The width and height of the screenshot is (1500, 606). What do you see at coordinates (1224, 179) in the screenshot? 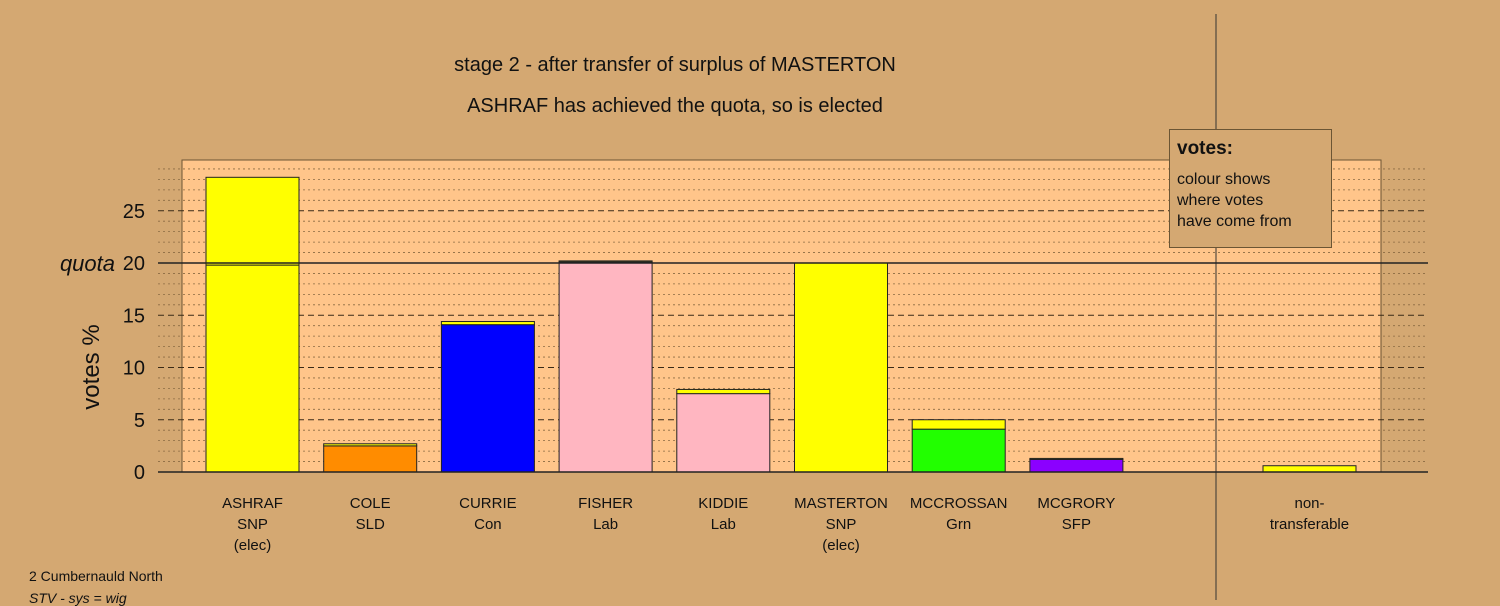
I see `legend-line: colour shows` at bounding box center [1224, 179].